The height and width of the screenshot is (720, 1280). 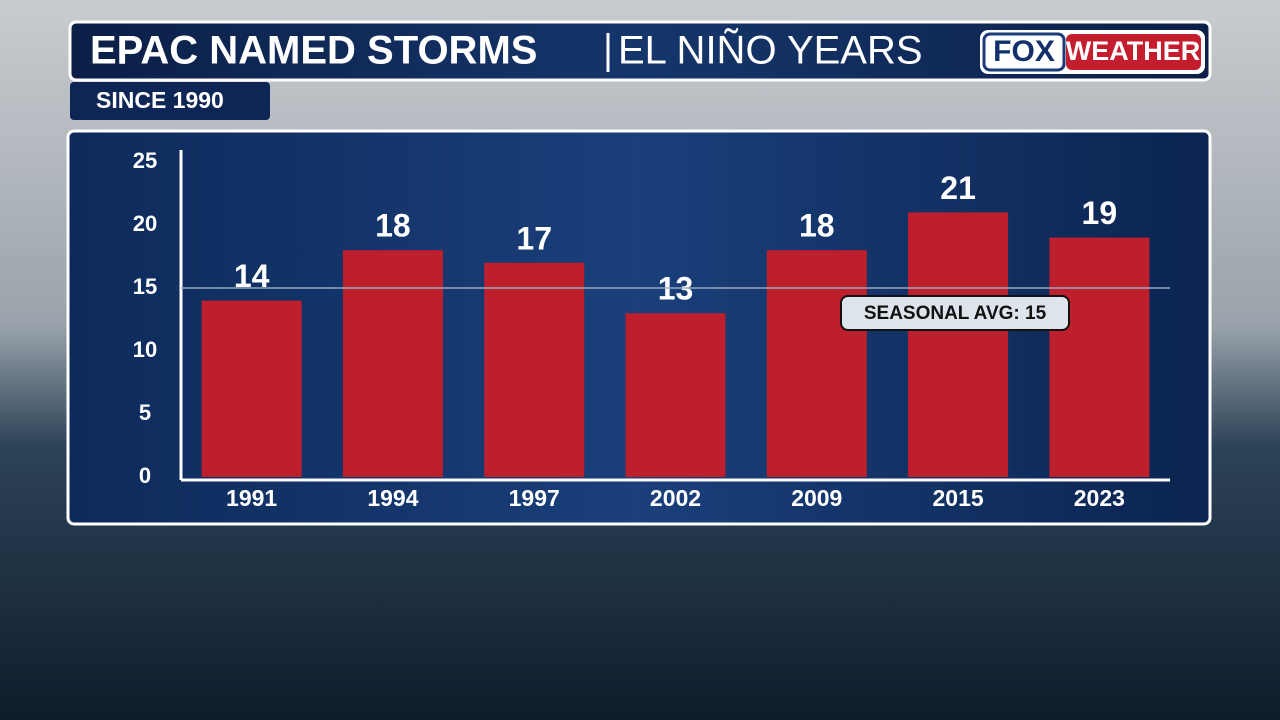 I want to click on logo-left: FOX, so click(x=1024, y=51).